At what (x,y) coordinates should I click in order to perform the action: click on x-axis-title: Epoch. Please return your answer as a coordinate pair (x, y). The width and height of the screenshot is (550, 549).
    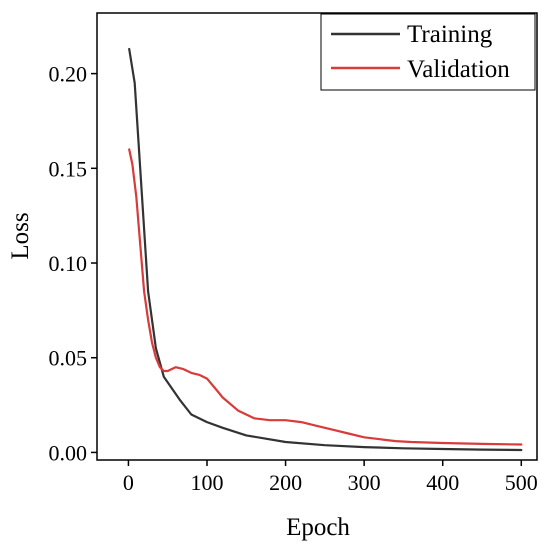
    Looking at the image, I should click on (318, 527).